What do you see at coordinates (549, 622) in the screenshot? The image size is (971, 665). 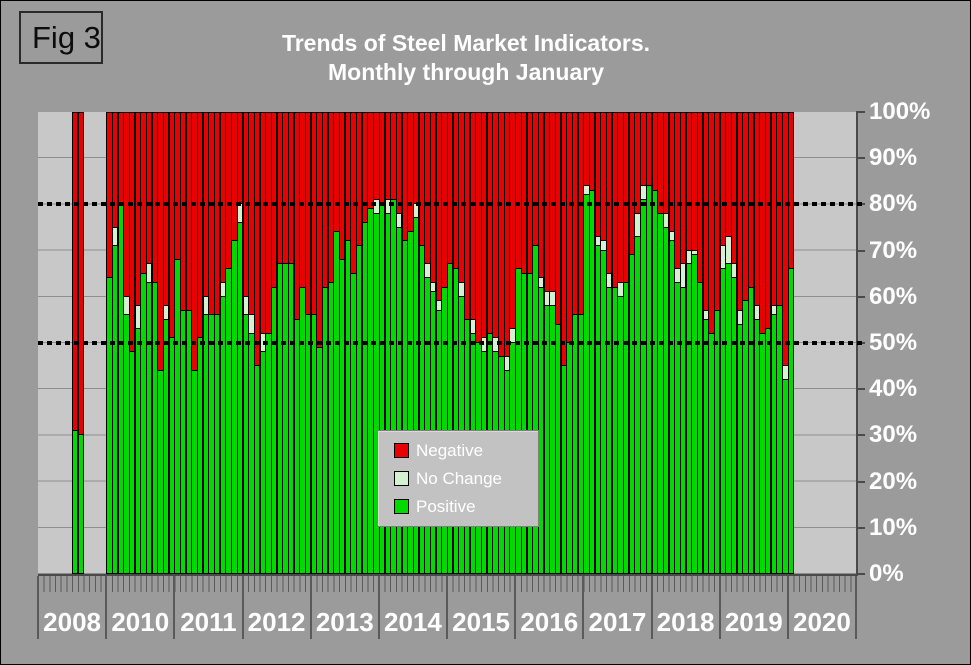 I see `x-axis-year-label-2016: 2016` at bounding box center [549, 622].